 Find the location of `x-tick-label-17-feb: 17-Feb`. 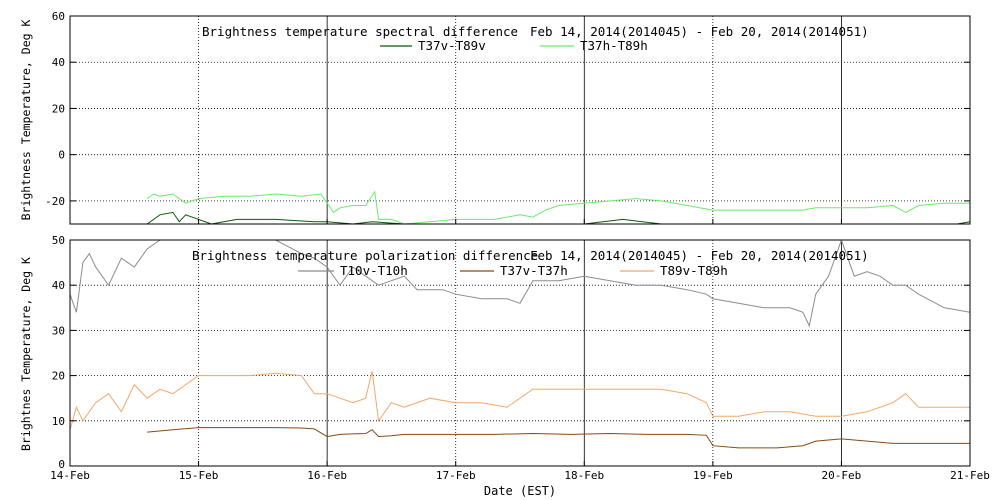

x-tick-label-17-feb: 17-Feb is located at coordinates (456, 475).